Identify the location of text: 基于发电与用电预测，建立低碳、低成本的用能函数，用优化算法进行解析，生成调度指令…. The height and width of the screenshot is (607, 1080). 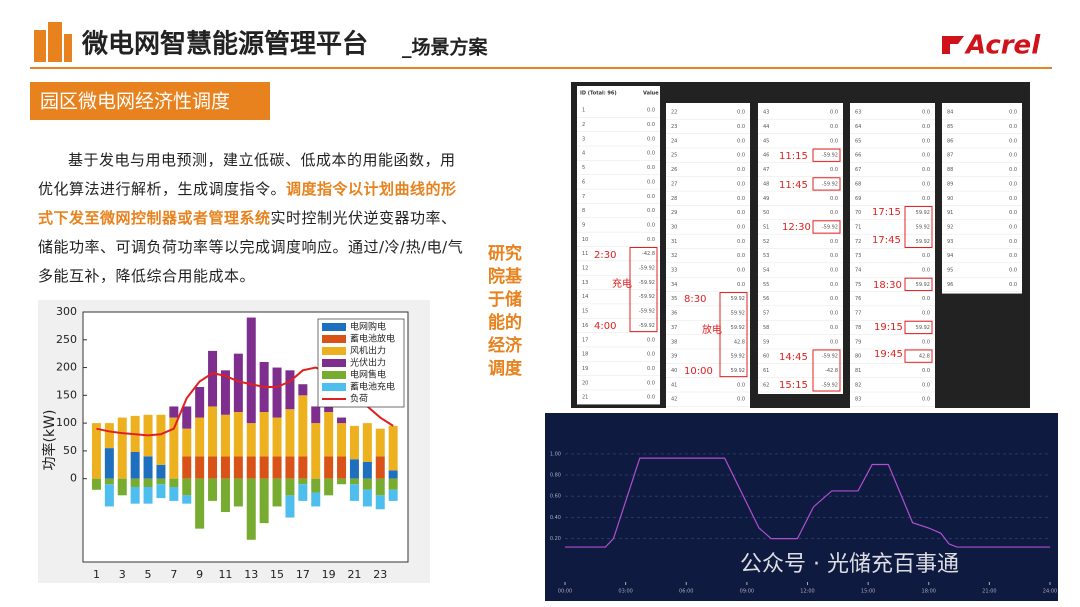
(247, 174).